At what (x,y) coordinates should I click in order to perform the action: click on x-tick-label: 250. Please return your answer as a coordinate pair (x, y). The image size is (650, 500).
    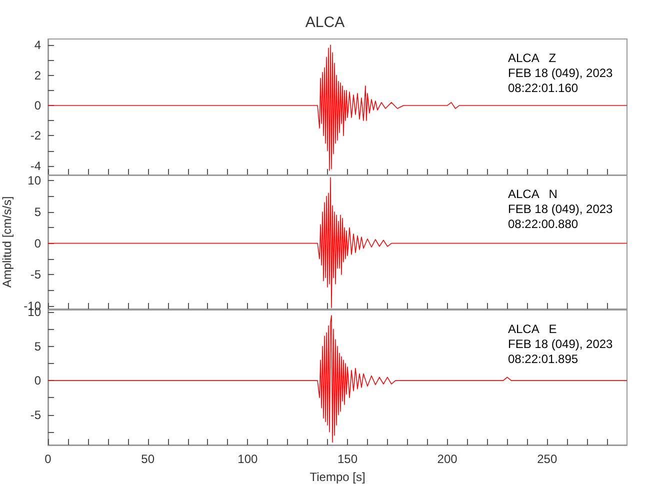
    Looking at the image, I should click on (547, 459).